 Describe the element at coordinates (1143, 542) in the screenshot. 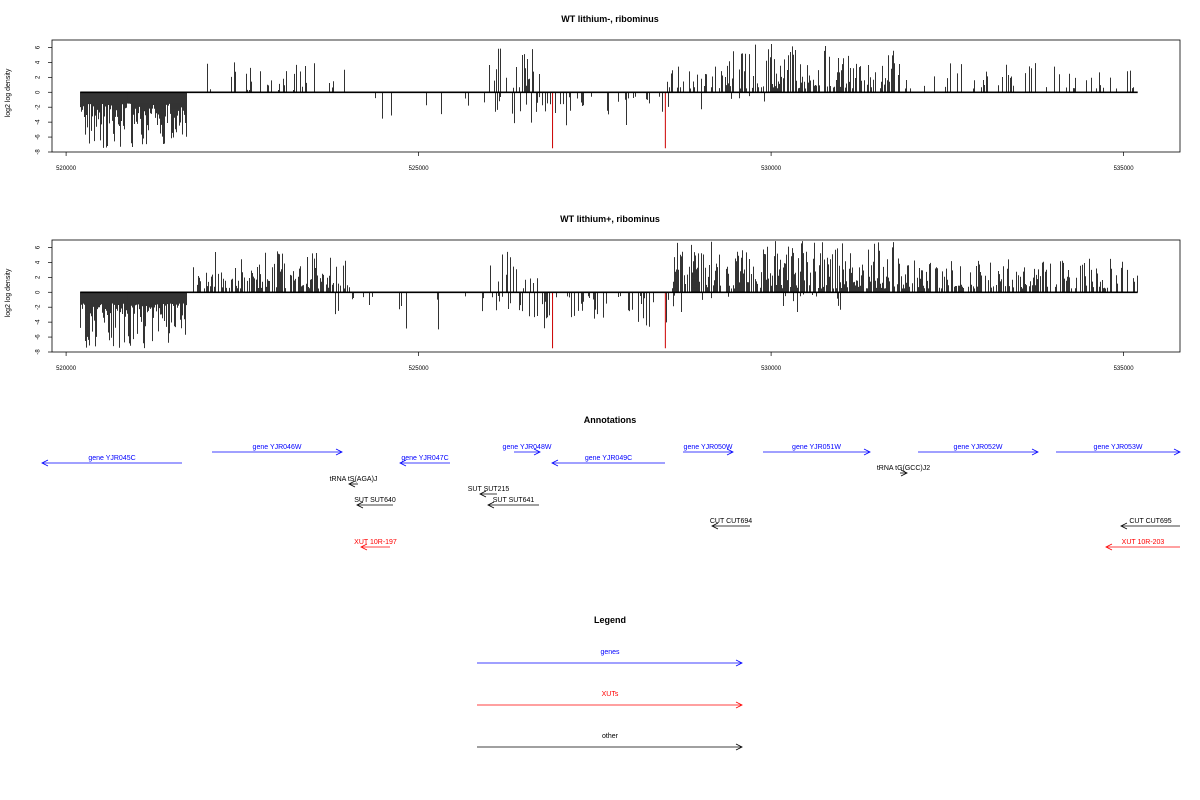

I see `annotation-label: XUT 10R-203` at that location.